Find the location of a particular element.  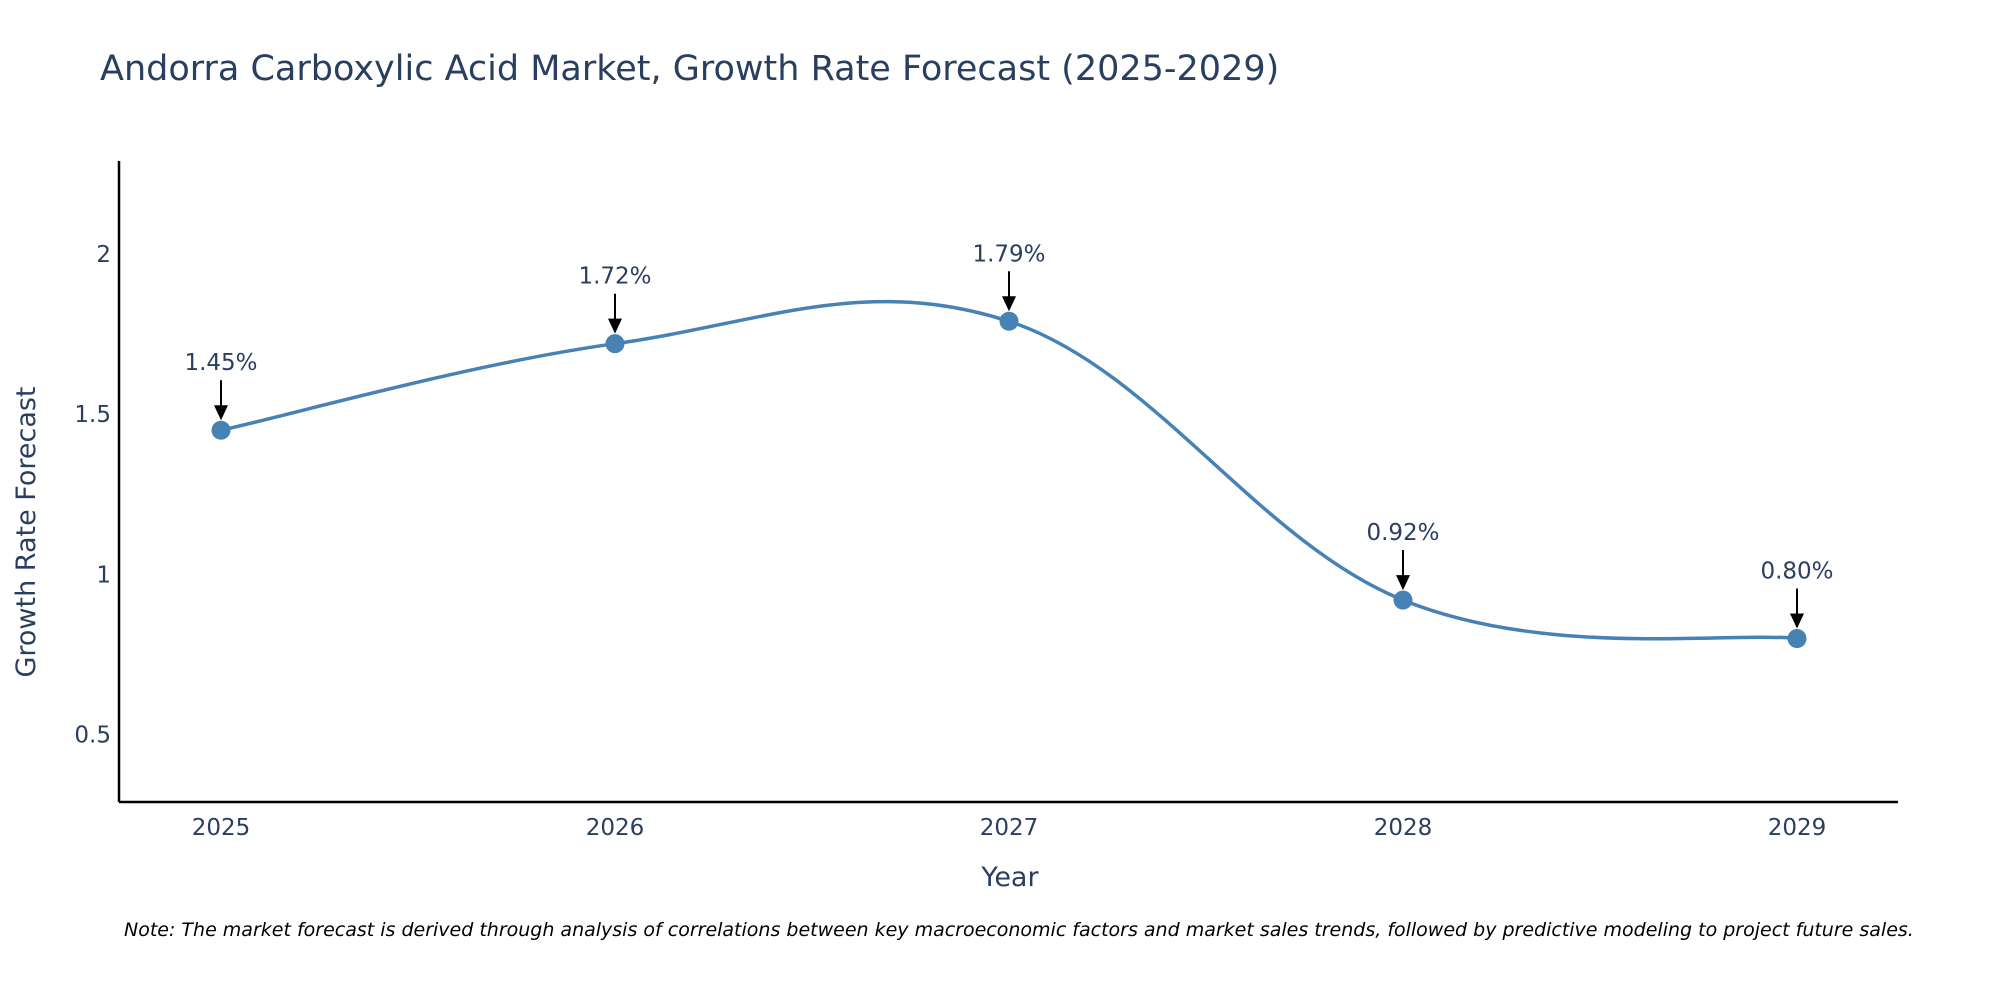

y-tick-label: 1.5 is located at coordinates (92, 415).